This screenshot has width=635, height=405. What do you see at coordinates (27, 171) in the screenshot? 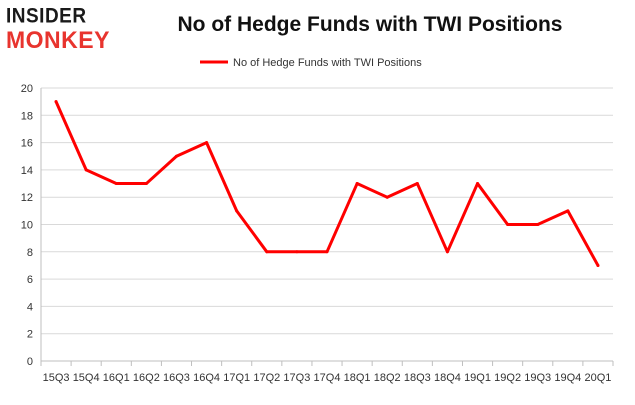
I see `y-tick-label: 14` at bounding box center [27, 171].